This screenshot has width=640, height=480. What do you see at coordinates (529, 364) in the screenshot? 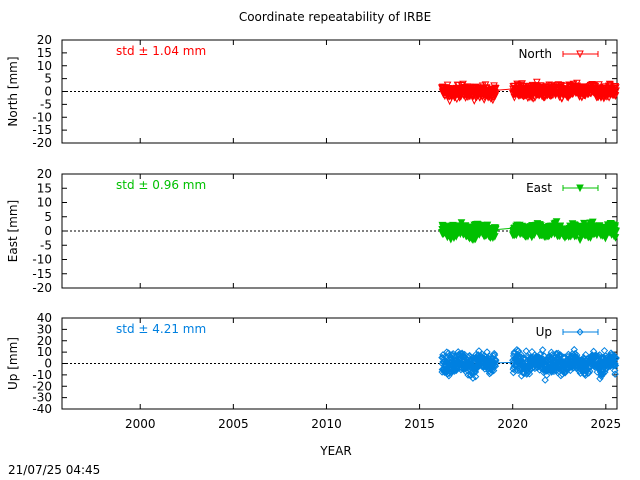
I see `series-up` at bounding box center [529, 364].